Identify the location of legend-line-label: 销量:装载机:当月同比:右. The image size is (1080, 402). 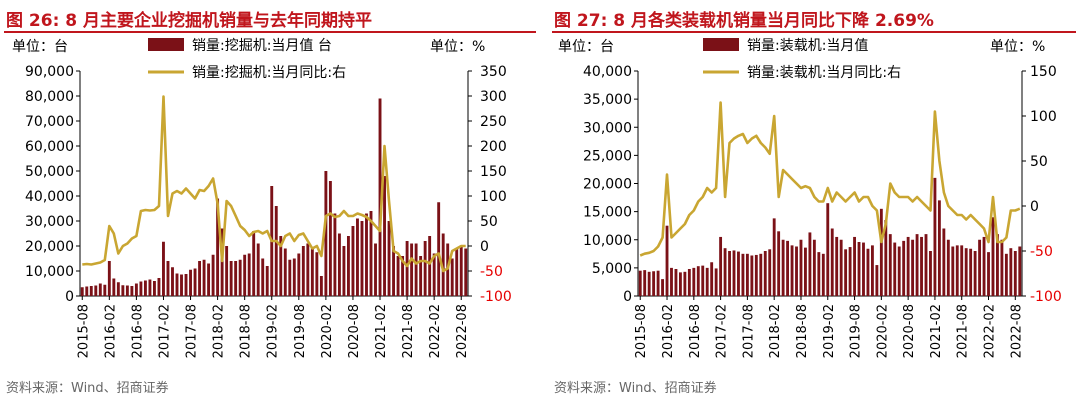
(824, 73).